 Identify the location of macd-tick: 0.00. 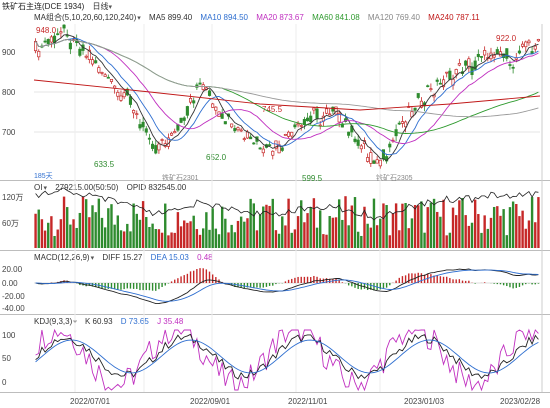
(10, 283).